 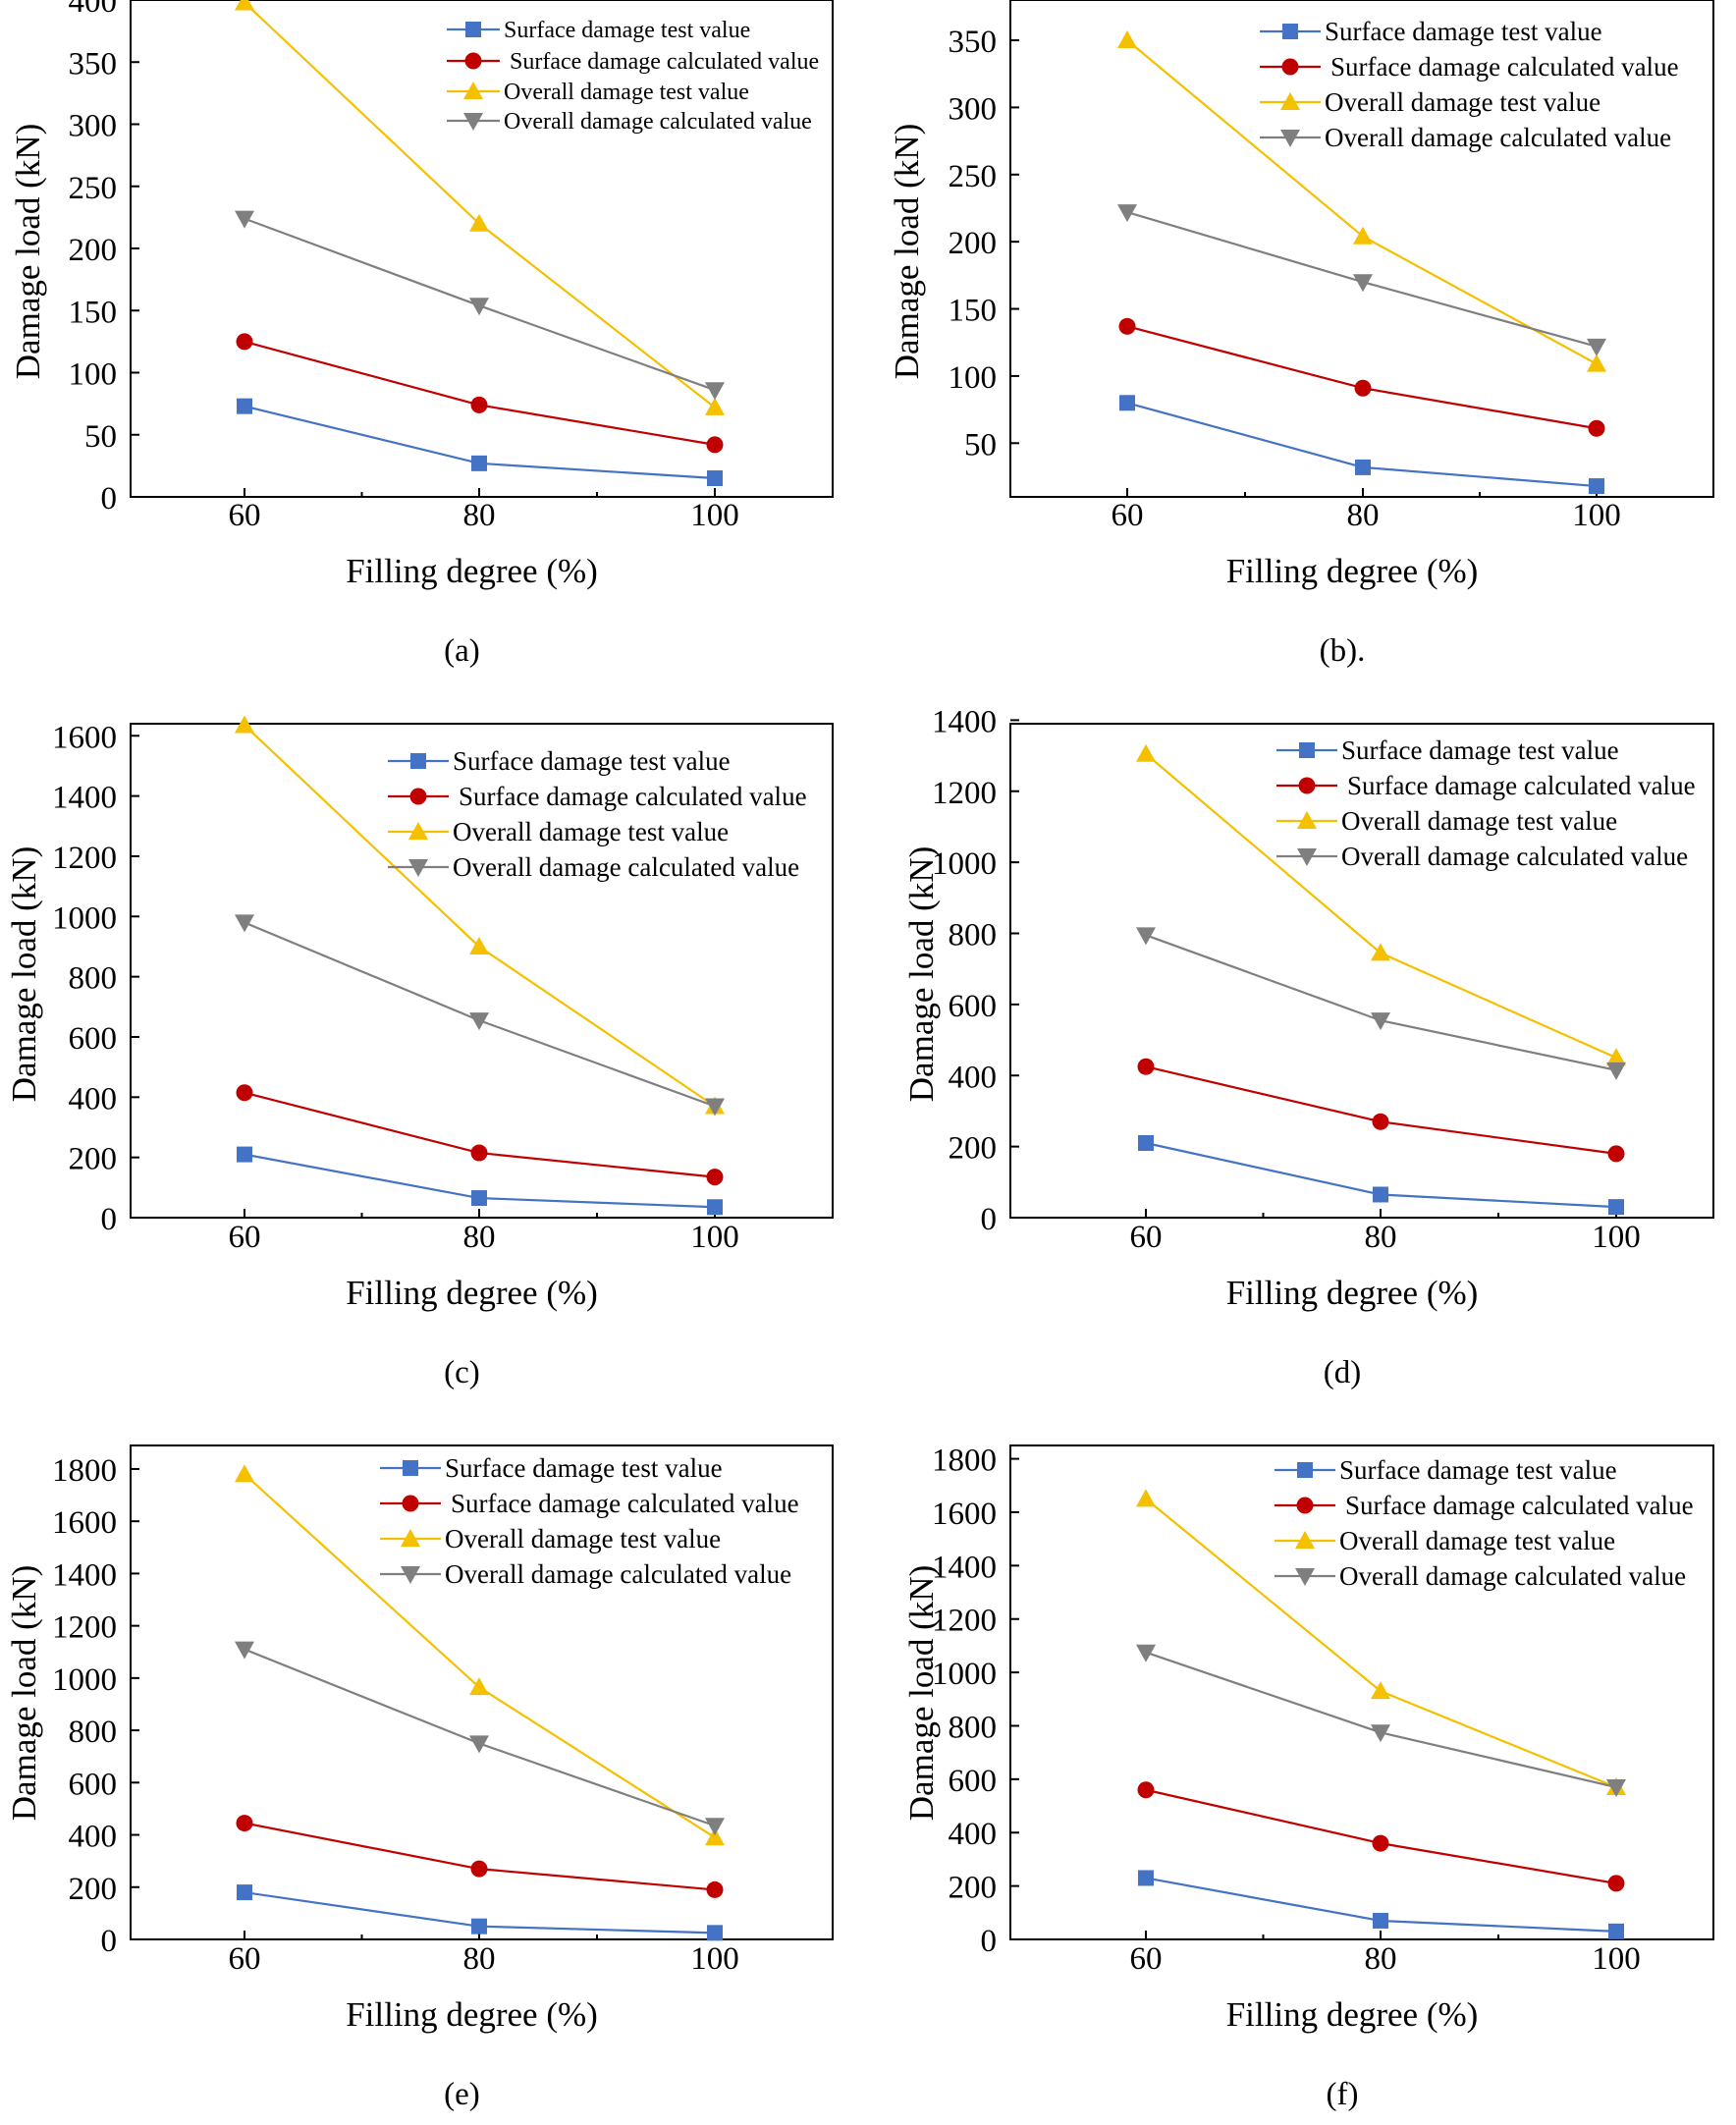 What do you see at coordinates (100, 437) in the screenshot?
I see `y-tick-label: 50` at bounding box center [100, 437].